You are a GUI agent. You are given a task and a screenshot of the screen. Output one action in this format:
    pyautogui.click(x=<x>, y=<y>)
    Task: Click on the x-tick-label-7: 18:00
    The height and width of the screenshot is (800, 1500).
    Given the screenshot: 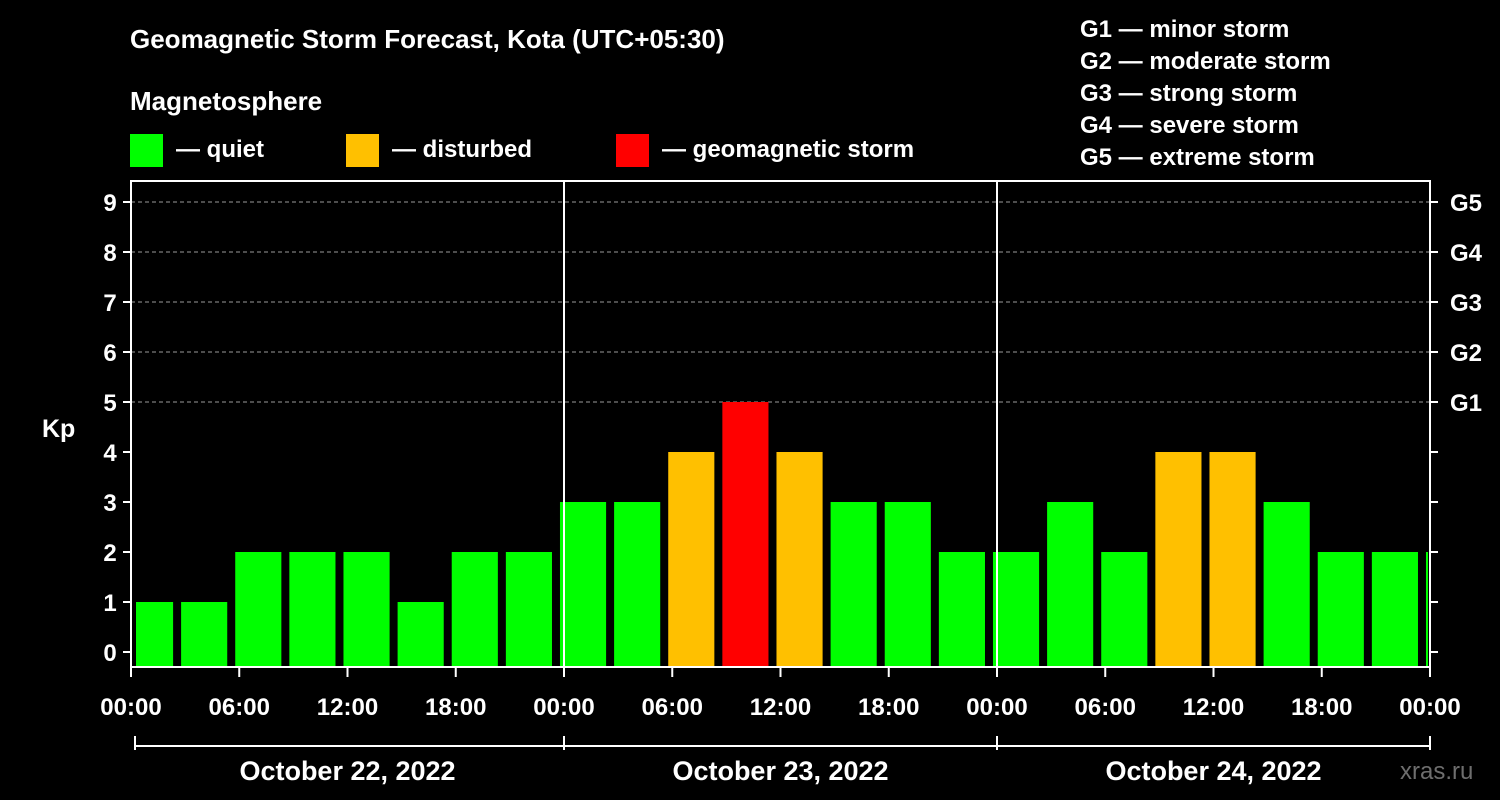 What is the action you would take?
    pyautogui.click(x=888, y=707)
    